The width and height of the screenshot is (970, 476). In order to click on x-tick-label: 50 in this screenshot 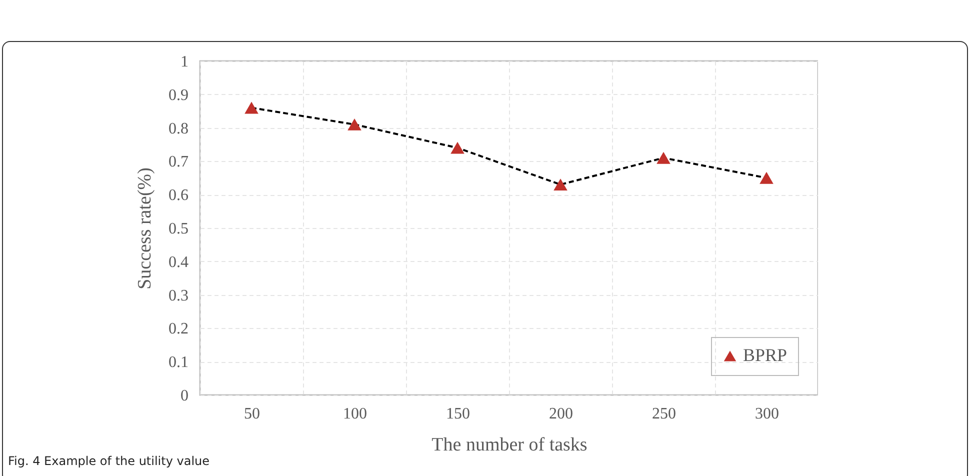, I will do `click(252, 414)`.